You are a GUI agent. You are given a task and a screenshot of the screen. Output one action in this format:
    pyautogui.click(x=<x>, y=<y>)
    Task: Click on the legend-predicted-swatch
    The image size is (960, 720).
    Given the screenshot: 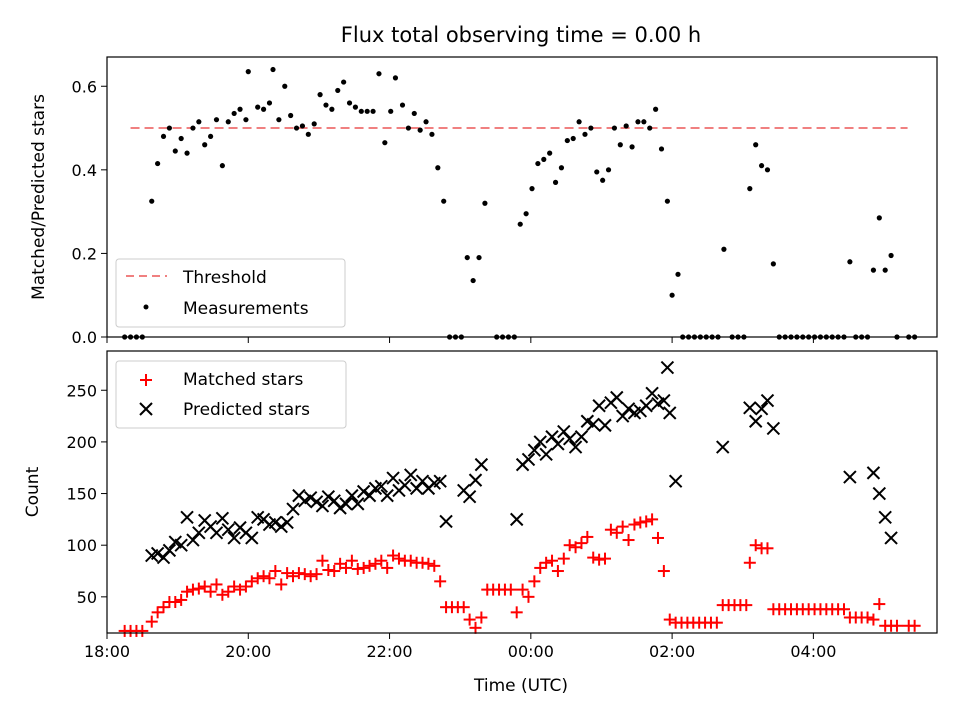 What is the action you would take?
    pyautogui.click(x=146, y=409)
    